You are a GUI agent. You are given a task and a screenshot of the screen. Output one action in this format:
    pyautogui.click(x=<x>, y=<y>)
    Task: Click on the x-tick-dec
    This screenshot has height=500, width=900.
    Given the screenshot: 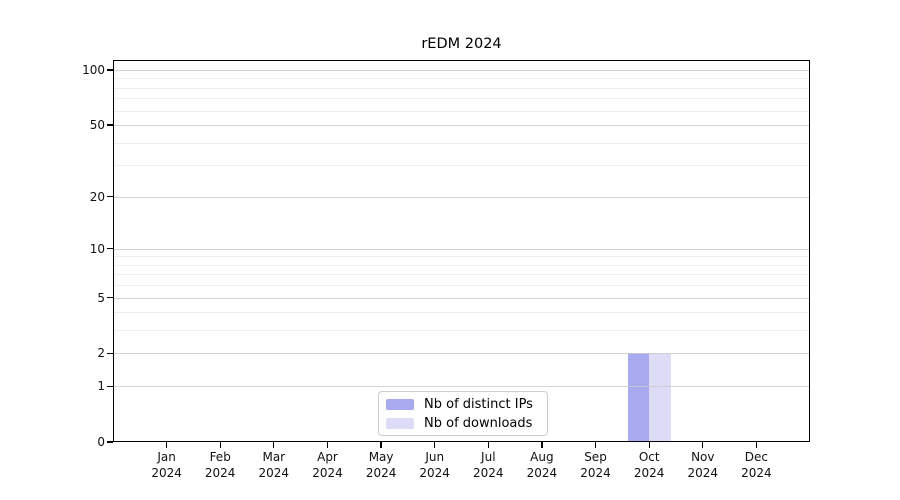 What is the action you would take?
    pyautogui.click(x=756, y=445)
    